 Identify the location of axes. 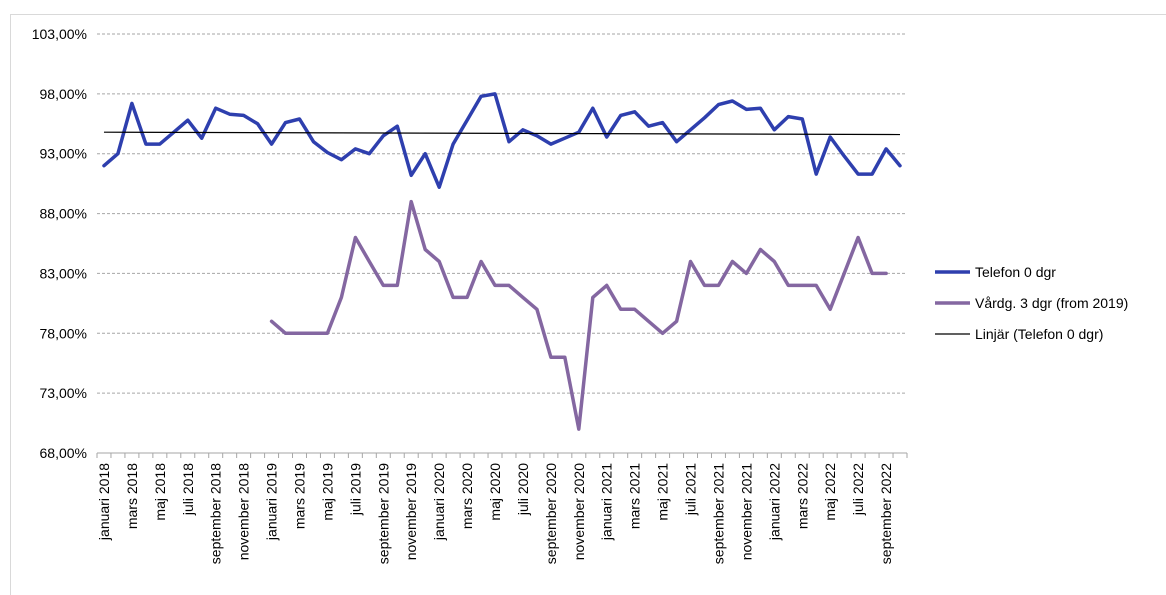
(502, 455).